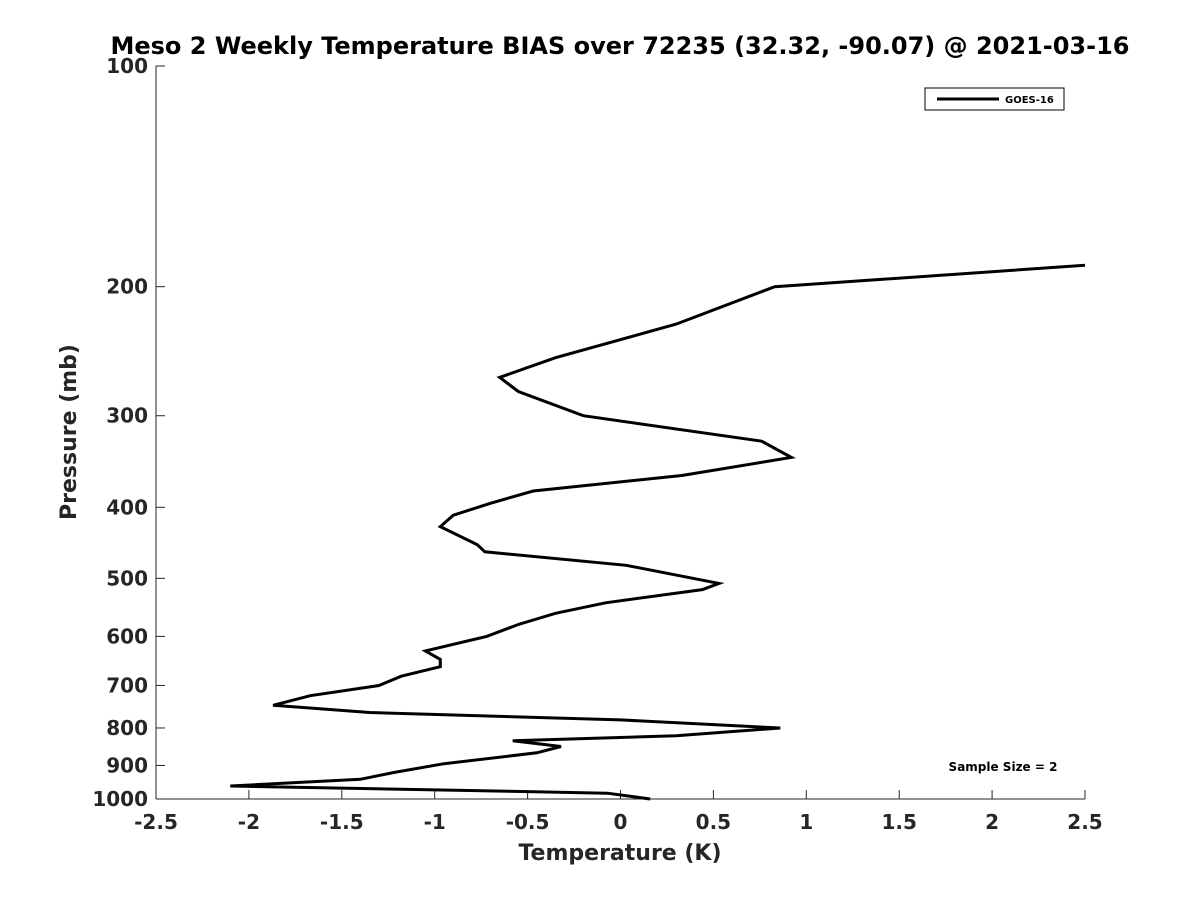 This screenshot has width=1200, height=900. I want to click on y-tick-label: 500, so click(127, 578).